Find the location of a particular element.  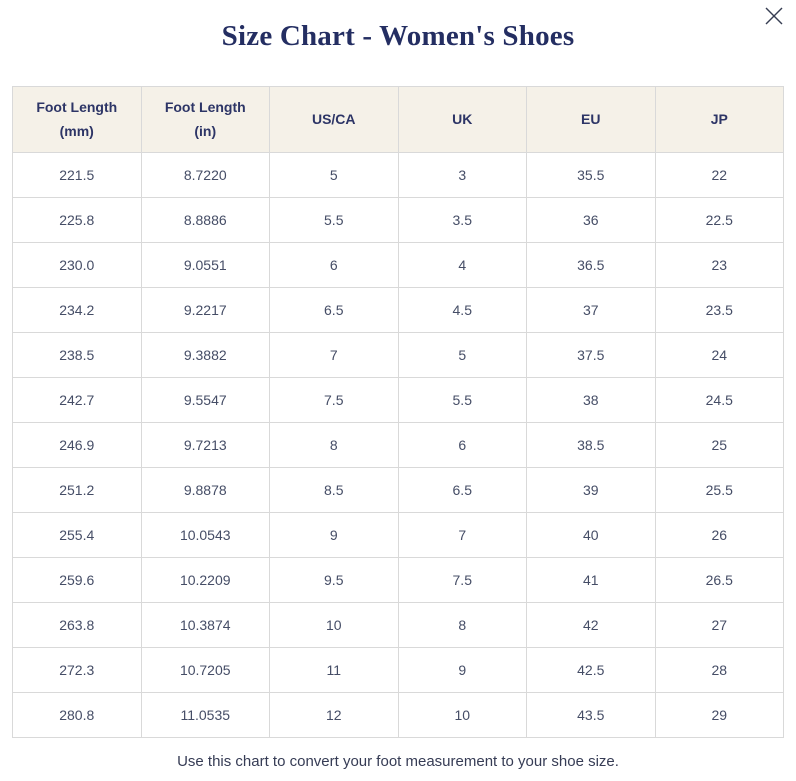

cell-foot-length-mm: 225.8 is located at coordinates (77, 220).